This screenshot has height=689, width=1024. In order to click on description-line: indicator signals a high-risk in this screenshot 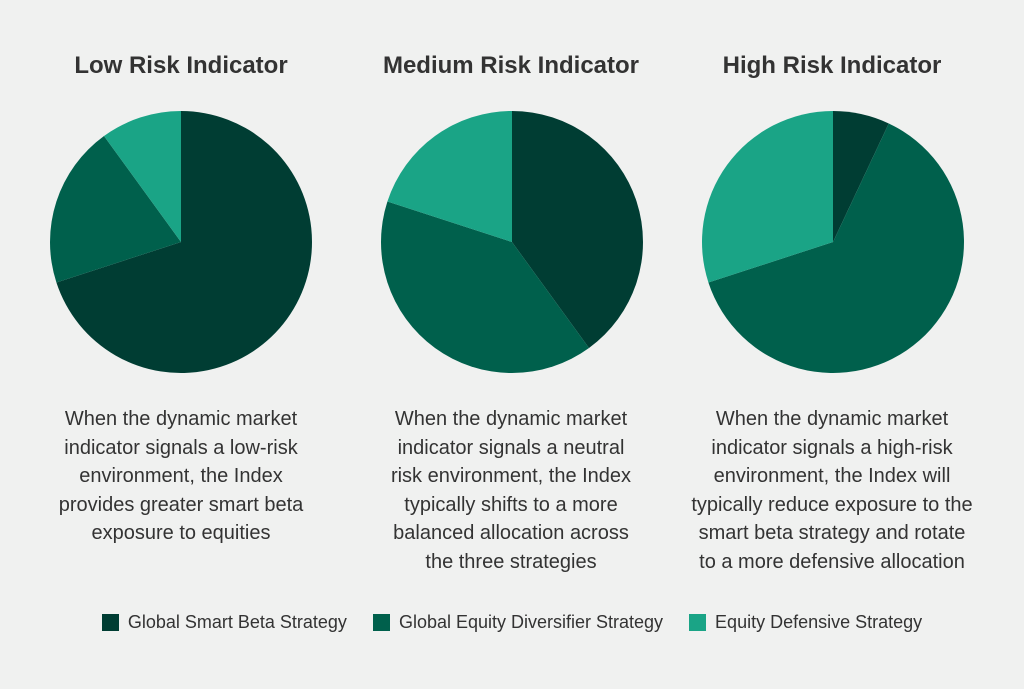, I will do `click(832, 447)`.